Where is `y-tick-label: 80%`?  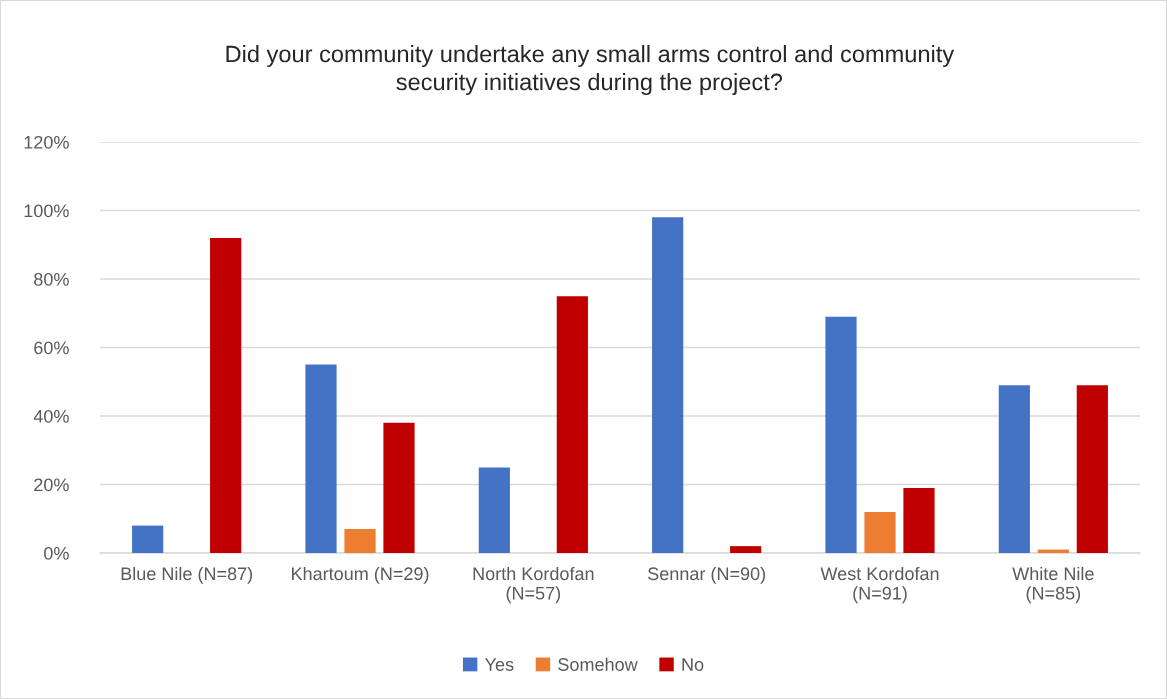 y-tick-label: 80% is located at coordinates (51, 279).